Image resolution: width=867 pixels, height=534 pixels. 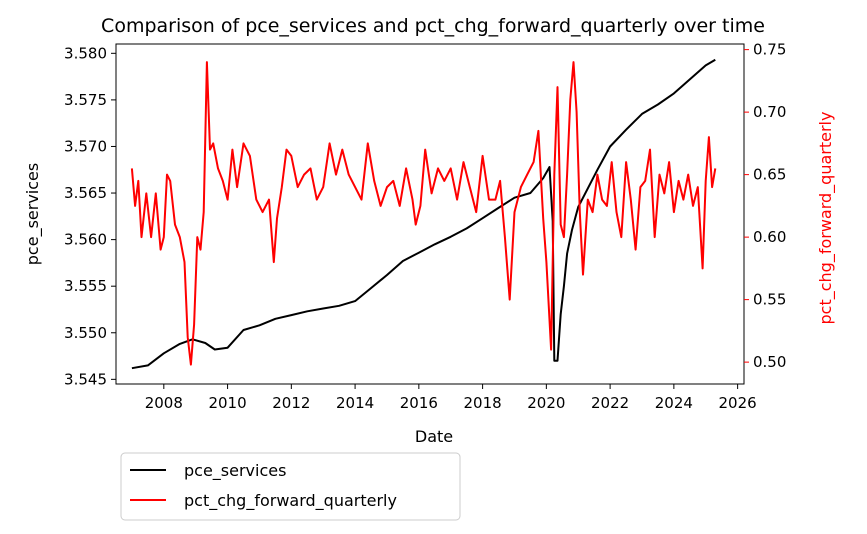 I want to click on x-tick-label: 2010, so click(x=227, y=403).